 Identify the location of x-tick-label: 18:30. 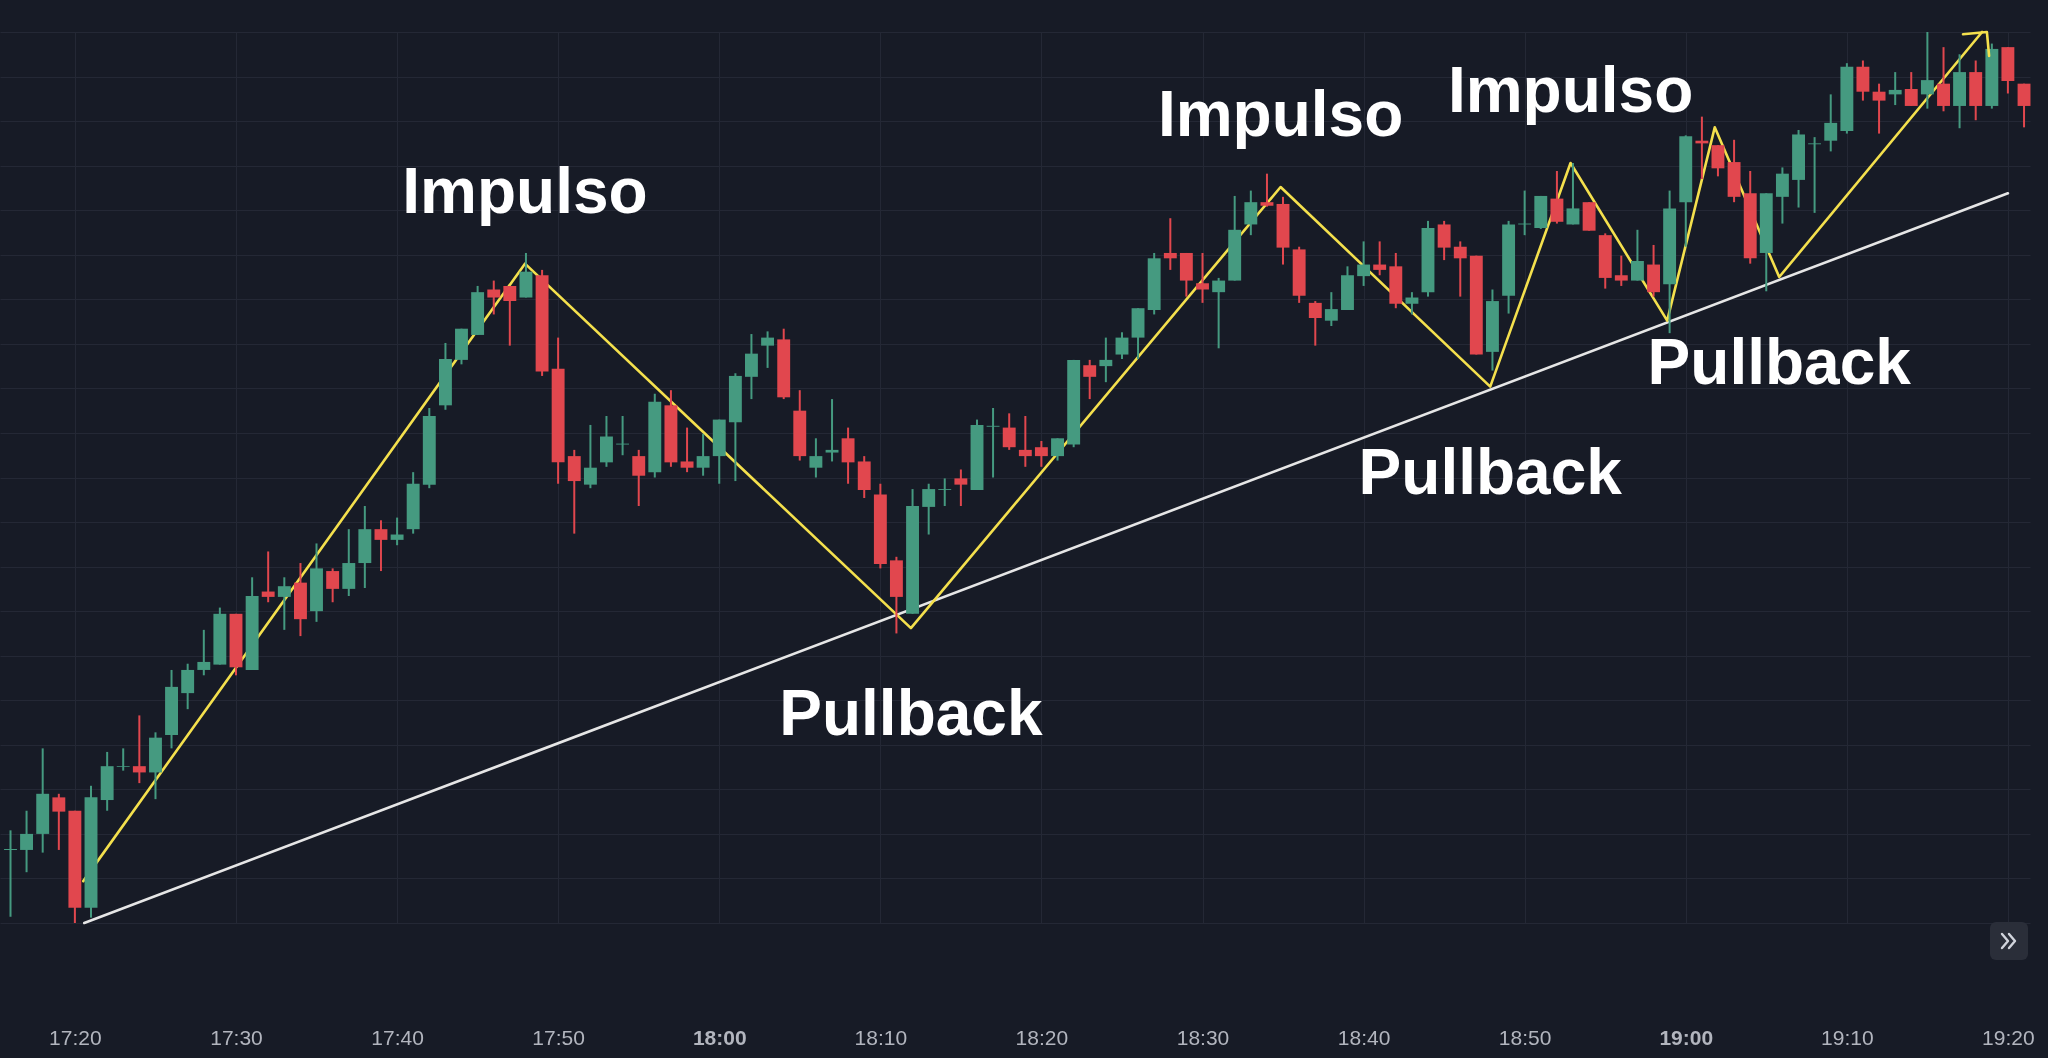
(1203, 1037).